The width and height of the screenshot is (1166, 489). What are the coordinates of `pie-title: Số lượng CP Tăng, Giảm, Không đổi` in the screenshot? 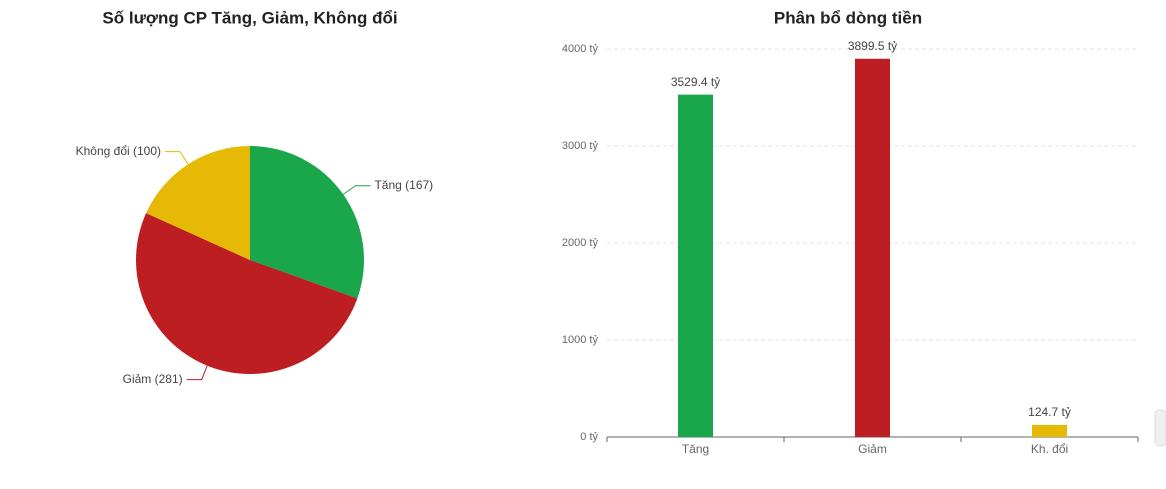 It's located at (249, 17).